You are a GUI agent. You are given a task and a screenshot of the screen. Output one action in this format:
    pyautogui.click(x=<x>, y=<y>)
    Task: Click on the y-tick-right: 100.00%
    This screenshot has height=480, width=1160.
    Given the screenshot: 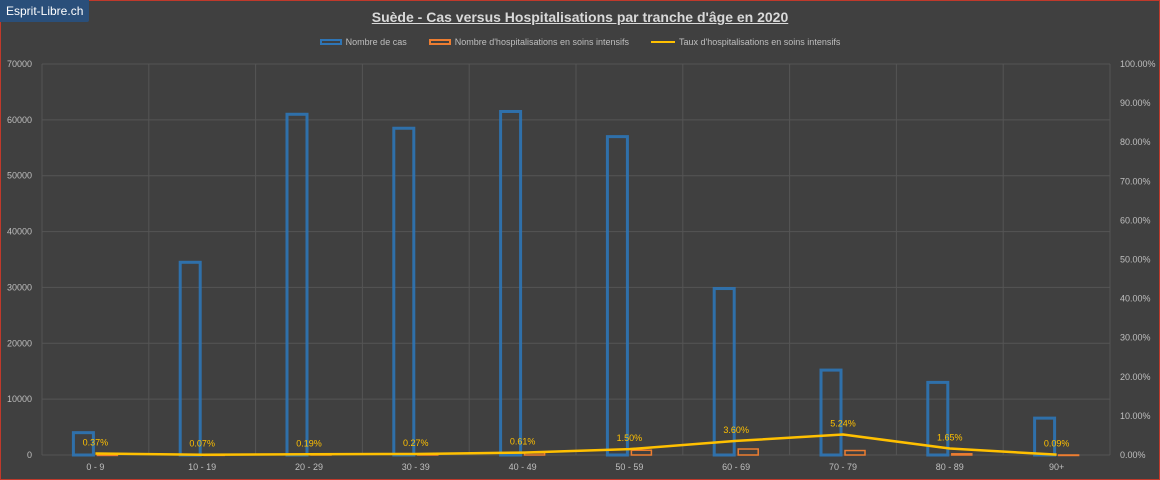 What is the action you would take?
    pyautogui.click(x=1138, y=64)
    